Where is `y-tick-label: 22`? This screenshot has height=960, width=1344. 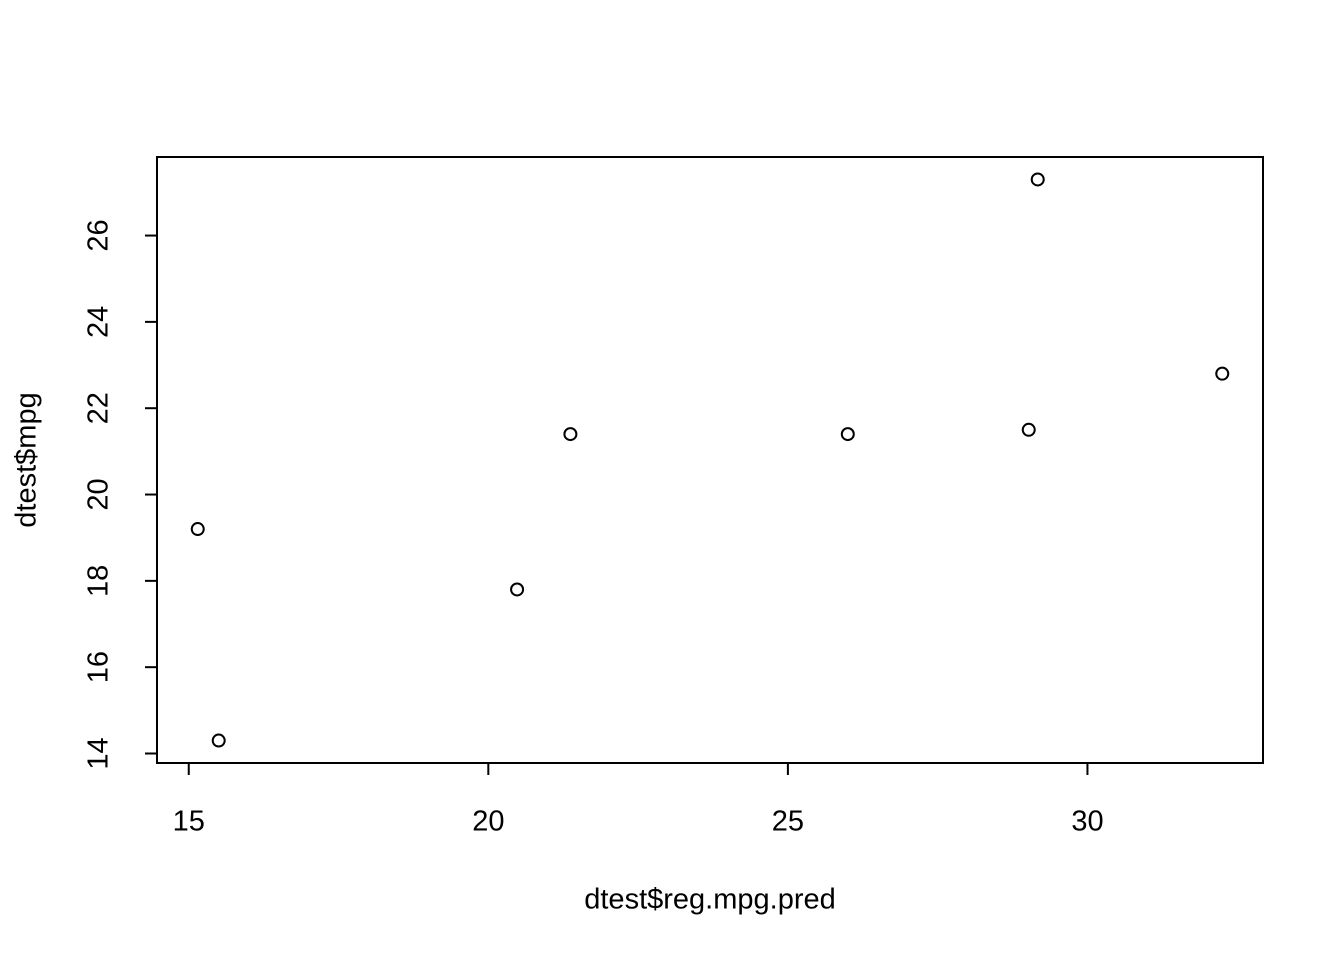 y-tick-label: 22 is located at coordinates (99, 408).